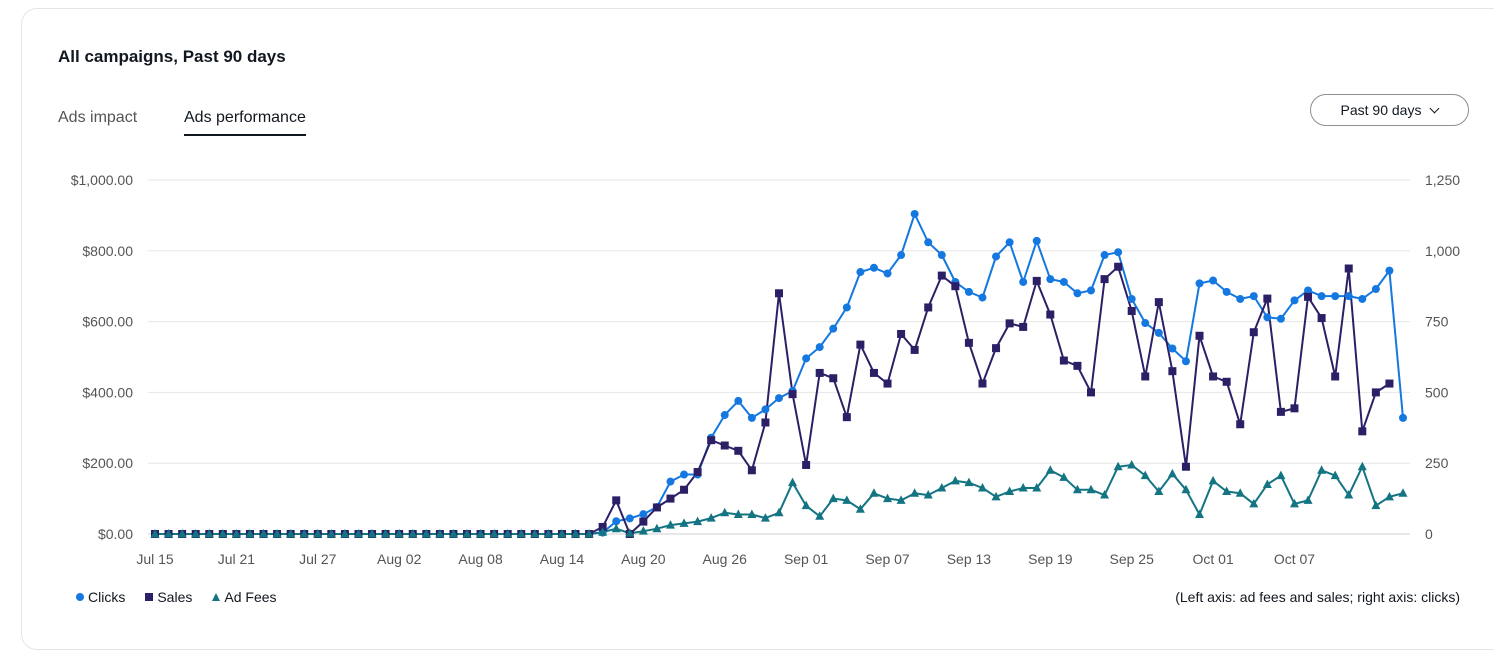 The image size is (1494, 650). Describe the element at coordinates (98, 117) in the screenshot. I see `tab-ads-impact: Ads impact` at that location.